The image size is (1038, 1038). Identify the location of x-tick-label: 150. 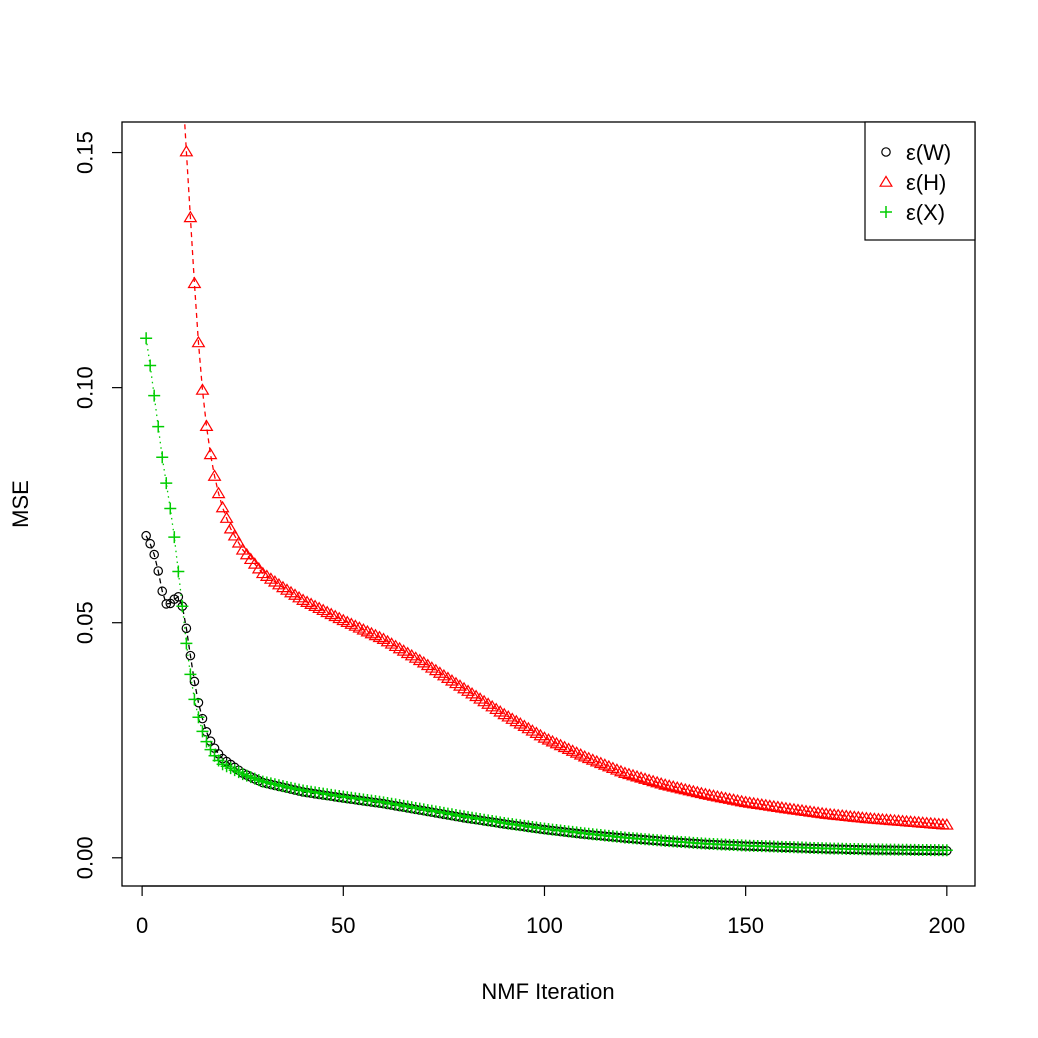
(745, 925).